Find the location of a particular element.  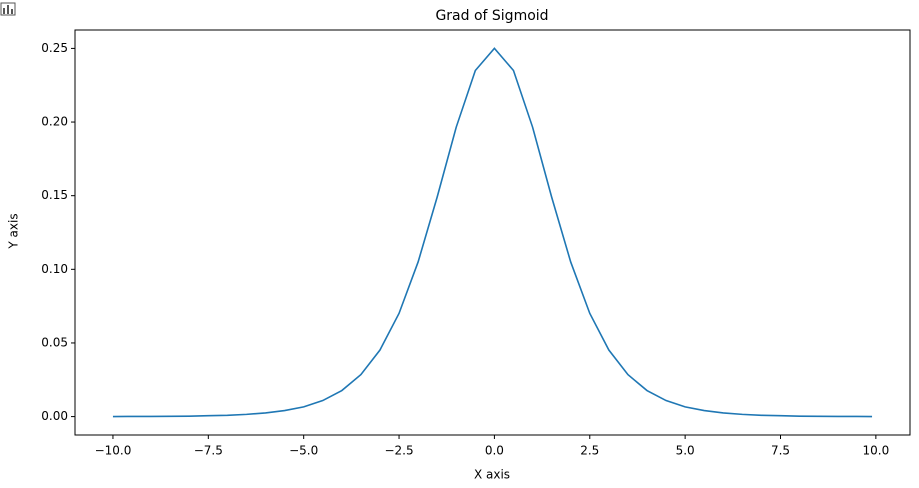

y-axis-label: Y axis is located at coordinates (14, 231).